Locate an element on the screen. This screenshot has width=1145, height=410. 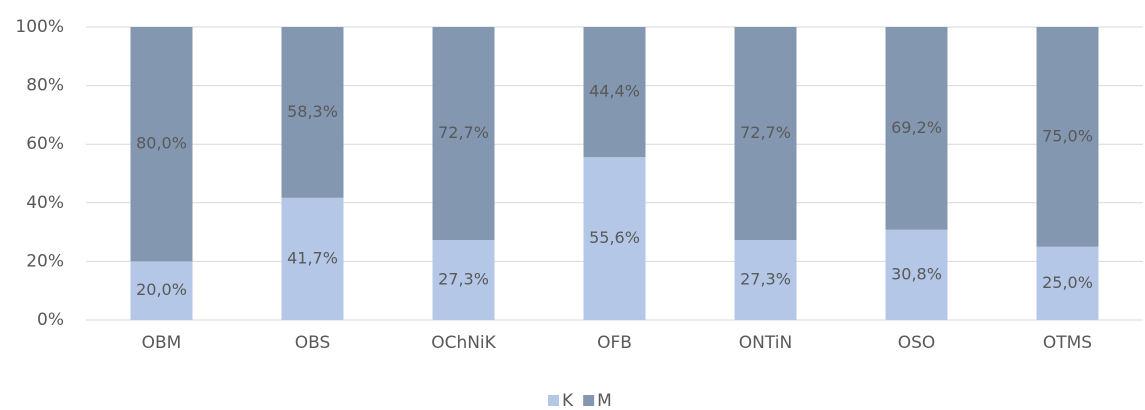
x-tick-label: OBM is located at coordinates (162, 343).